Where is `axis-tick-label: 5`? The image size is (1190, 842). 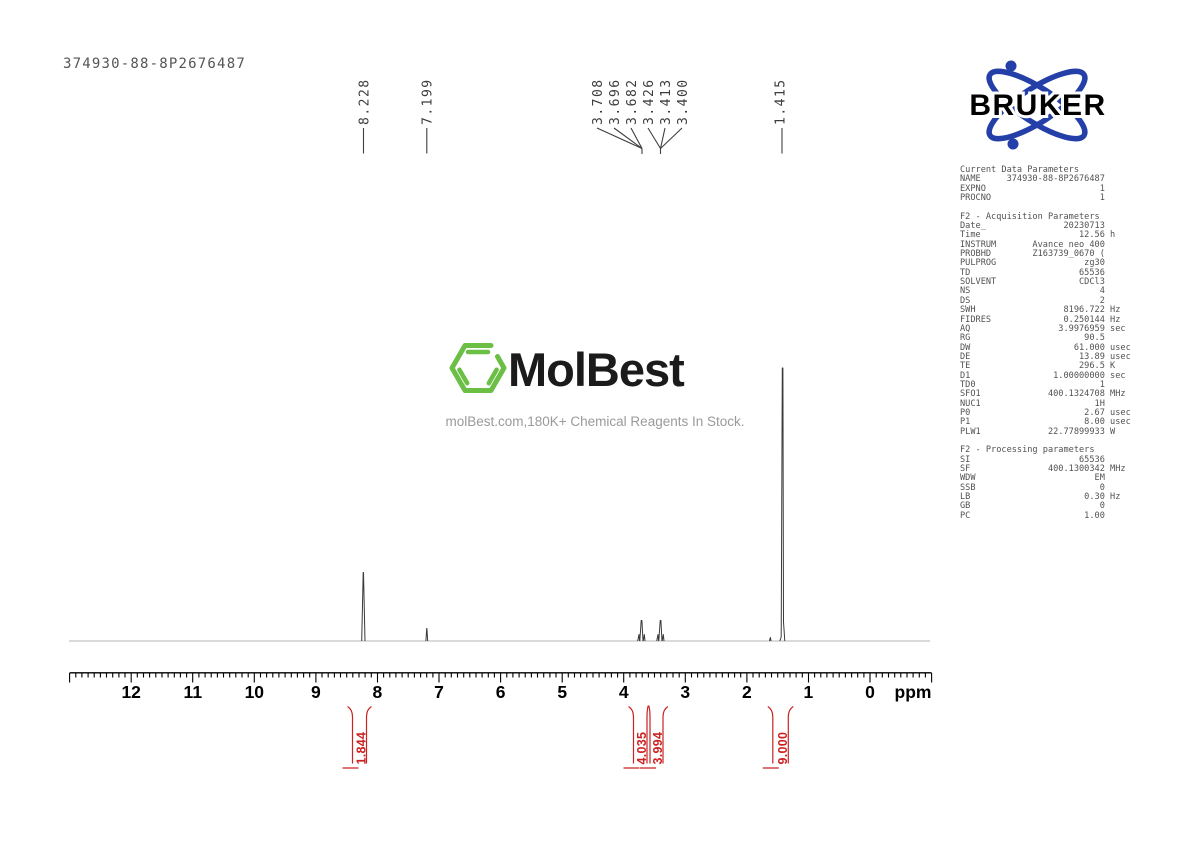
axis-tick-label: 5 is located at coordinates (562, 692).